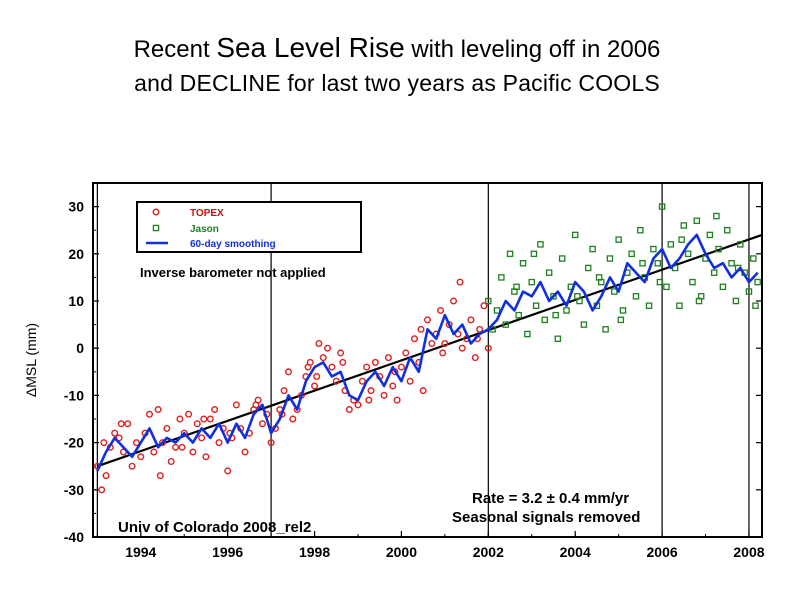 This screenshot has height=595, width=794. What do you see at coordinates (76, 301) in the screenshot?
I see `y-tick-label: 10` at bounding box center [76, 301].